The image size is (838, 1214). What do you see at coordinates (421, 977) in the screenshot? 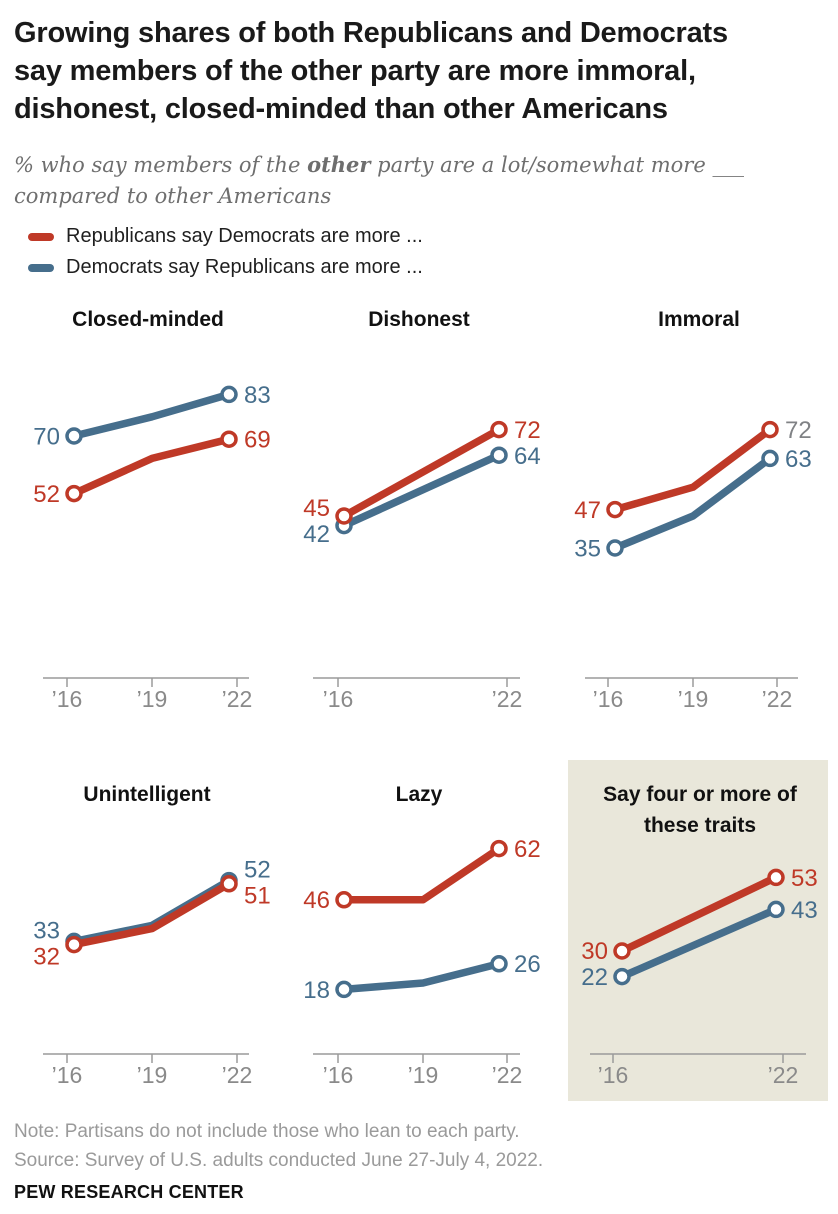
I see `line-lazy-democrat` at bounding box center [421, 977].